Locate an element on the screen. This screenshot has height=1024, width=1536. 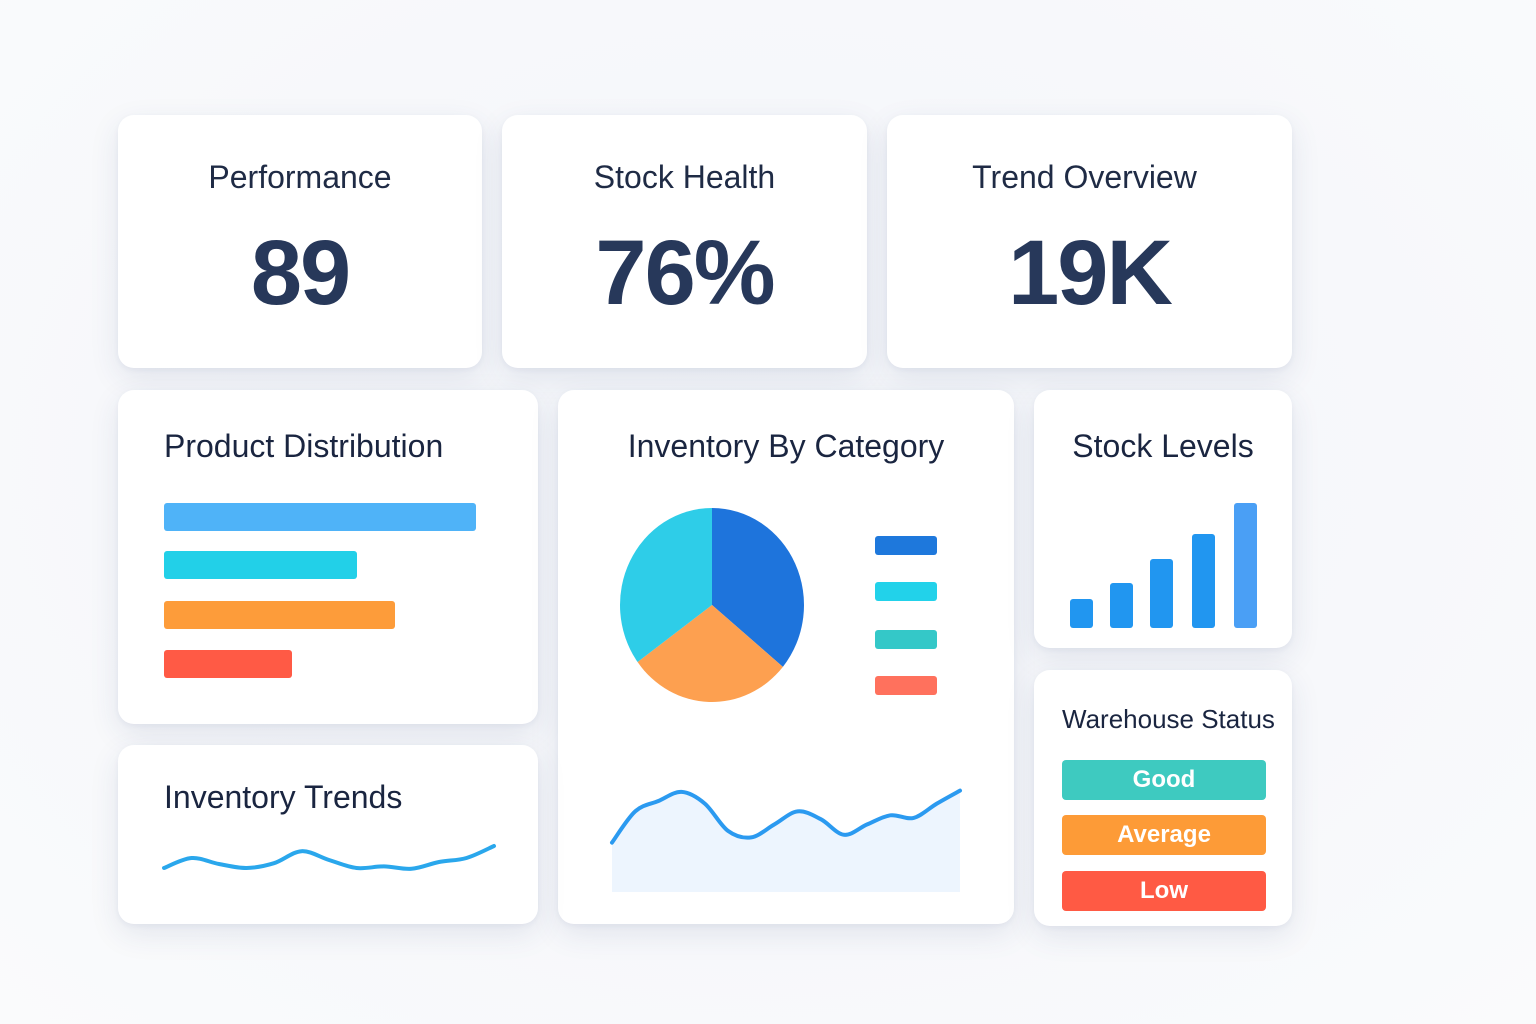
kpi-card-stock-health: Stock Health 76% is located at coordinates (684, 241).